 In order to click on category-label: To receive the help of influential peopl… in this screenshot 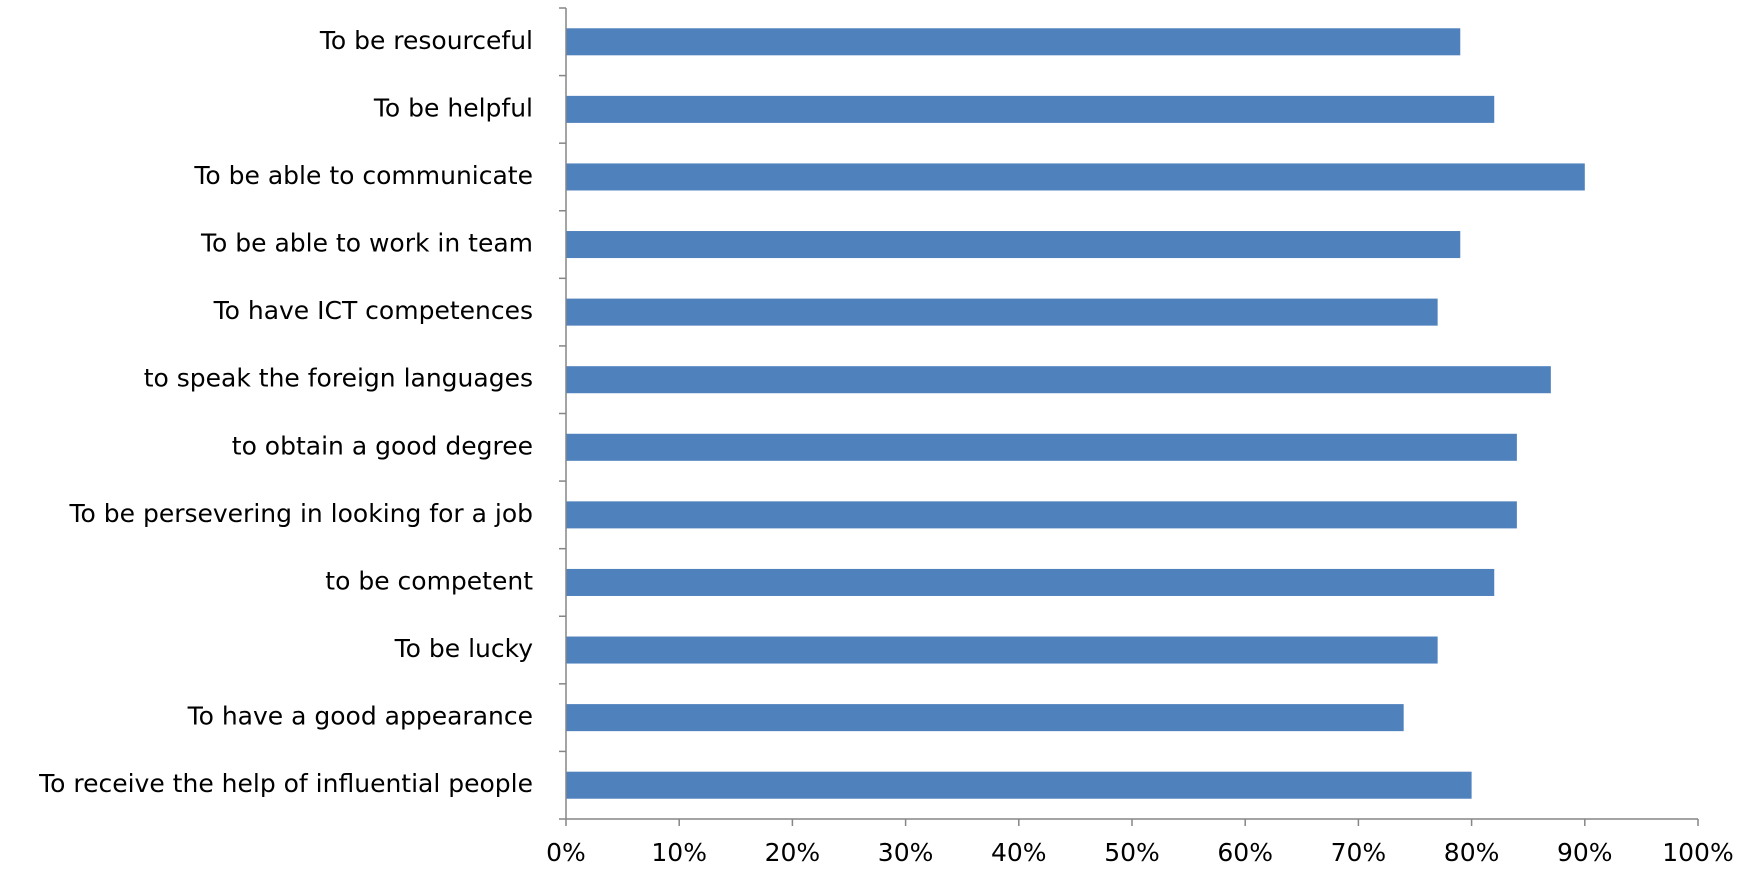, I will do `click(285, 783)`.